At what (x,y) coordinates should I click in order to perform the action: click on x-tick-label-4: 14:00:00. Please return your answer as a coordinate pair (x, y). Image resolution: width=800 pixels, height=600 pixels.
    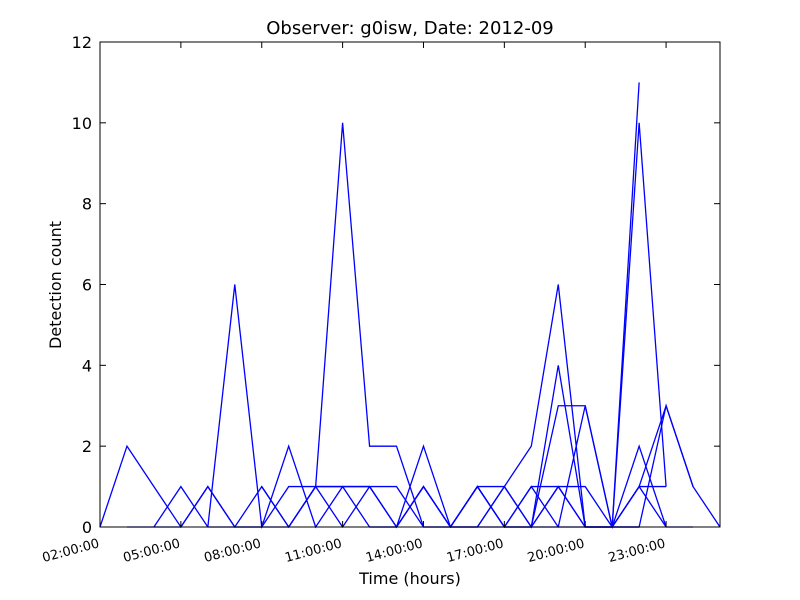
    Looking at the image, I should click on (394, 551).